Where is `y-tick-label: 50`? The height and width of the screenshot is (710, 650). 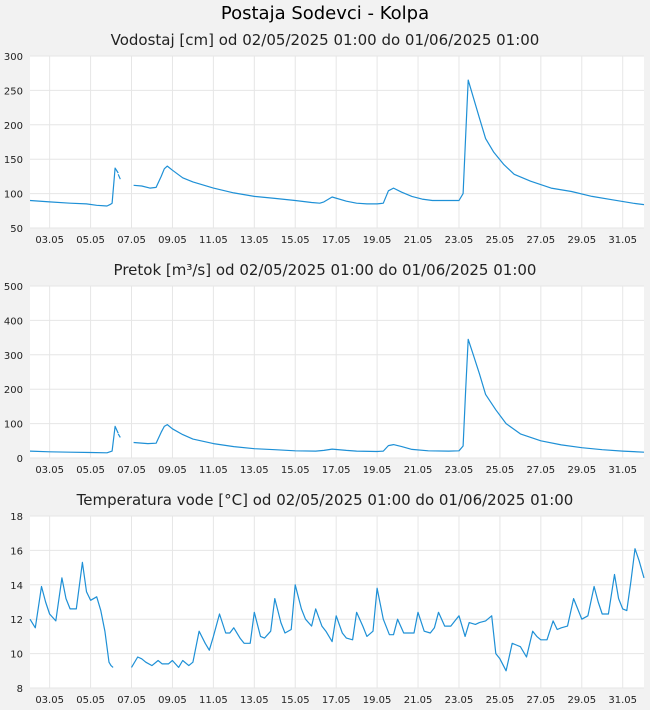 y-tick-label: 50 is located at coordinates (16, 229).